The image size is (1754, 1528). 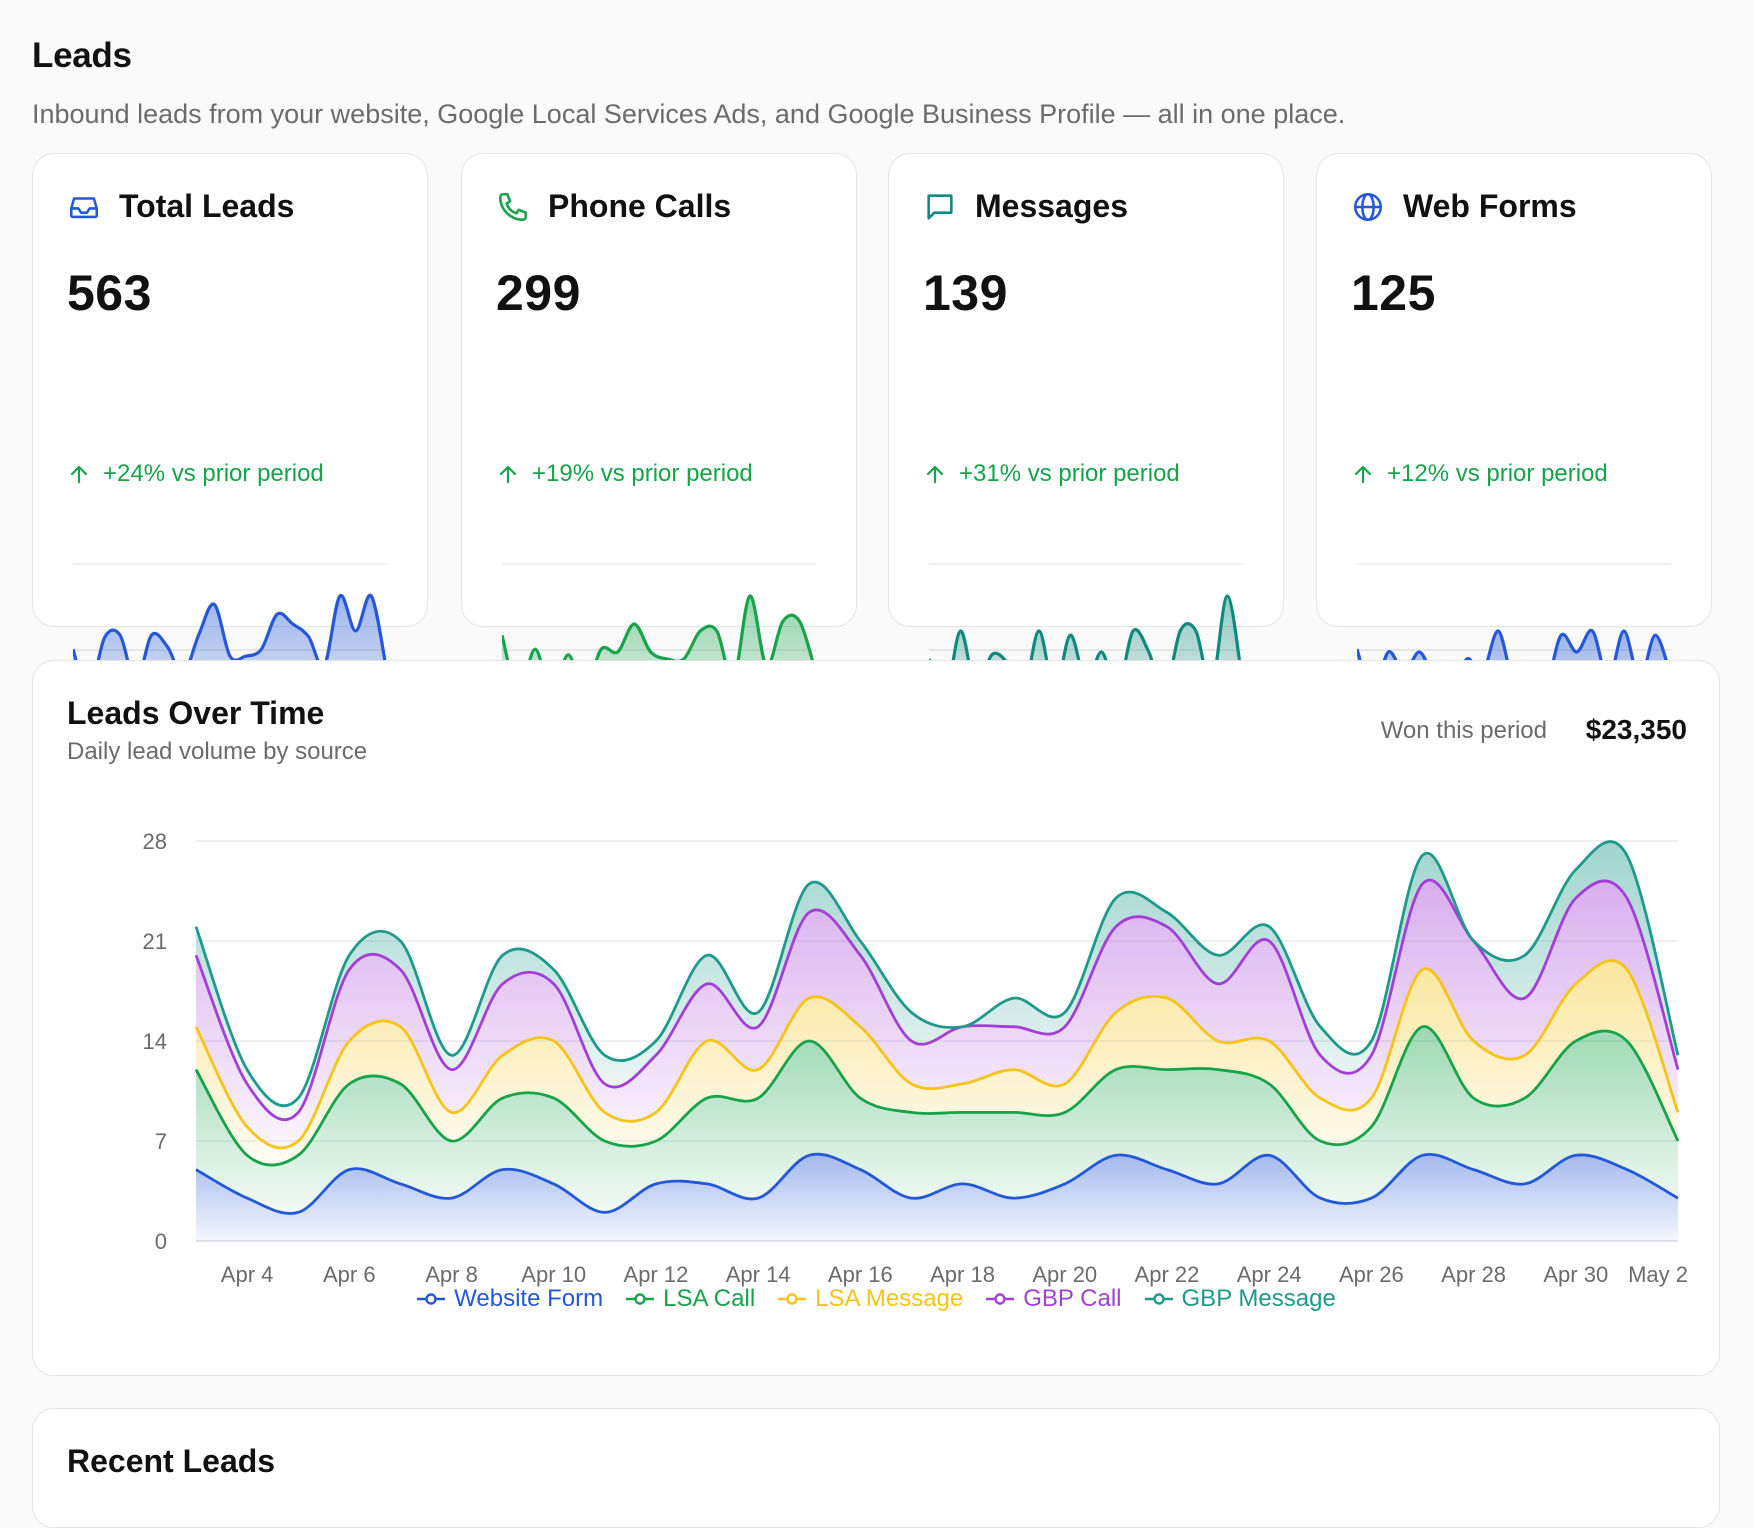 I want to click on area-website-form, so click(x=937, y=1197).